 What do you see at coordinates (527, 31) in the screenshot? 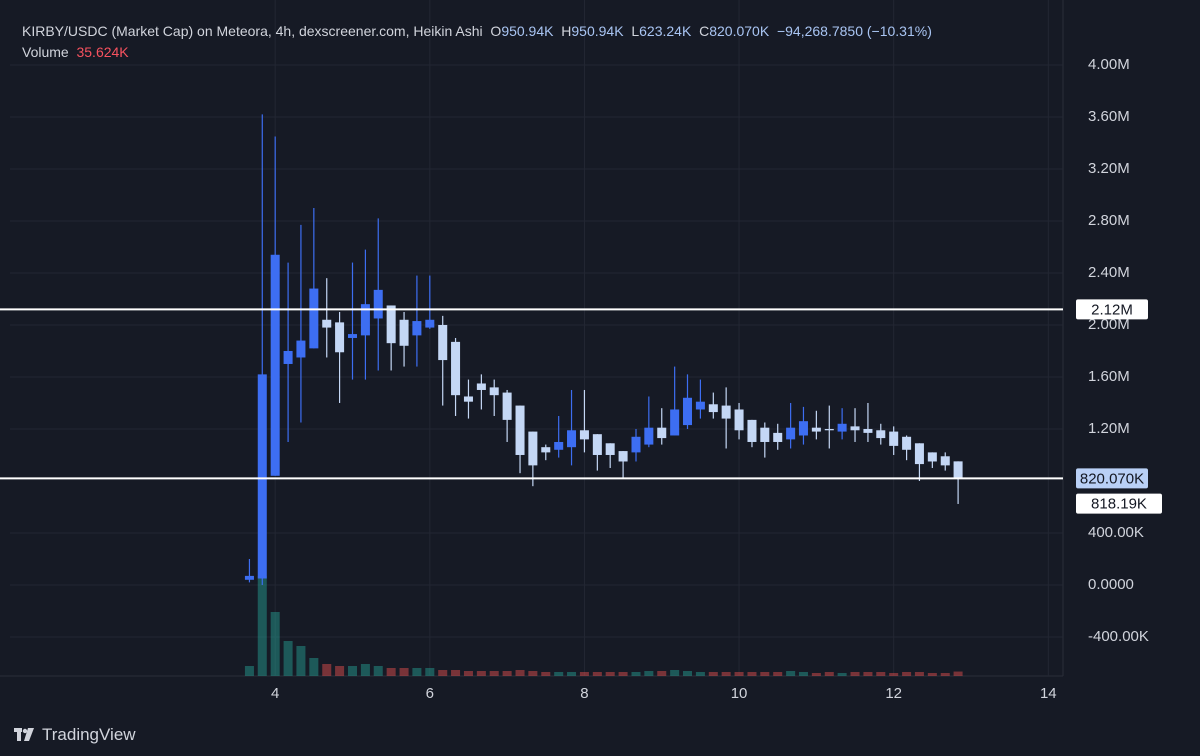
I see `o-value: 950.94K` at bounding box center [527, 31].